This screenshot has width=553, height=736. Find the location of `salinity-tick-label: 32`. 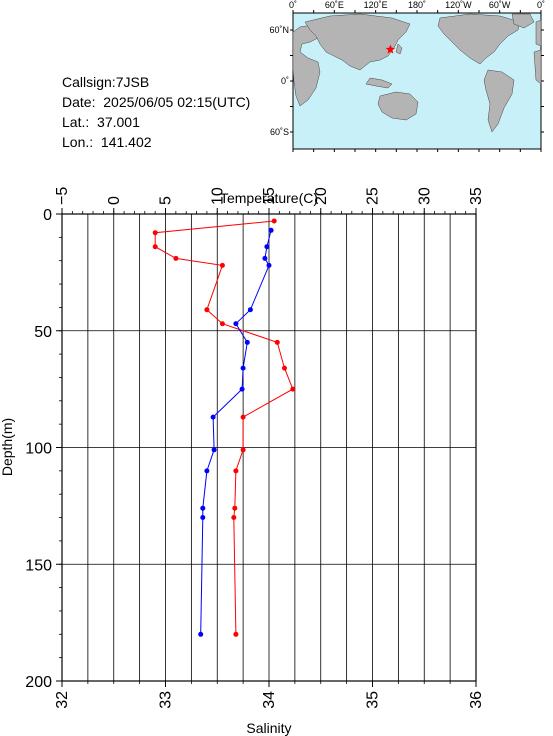

salinity-tick-label: 32 is located at coordinates (62, 700).